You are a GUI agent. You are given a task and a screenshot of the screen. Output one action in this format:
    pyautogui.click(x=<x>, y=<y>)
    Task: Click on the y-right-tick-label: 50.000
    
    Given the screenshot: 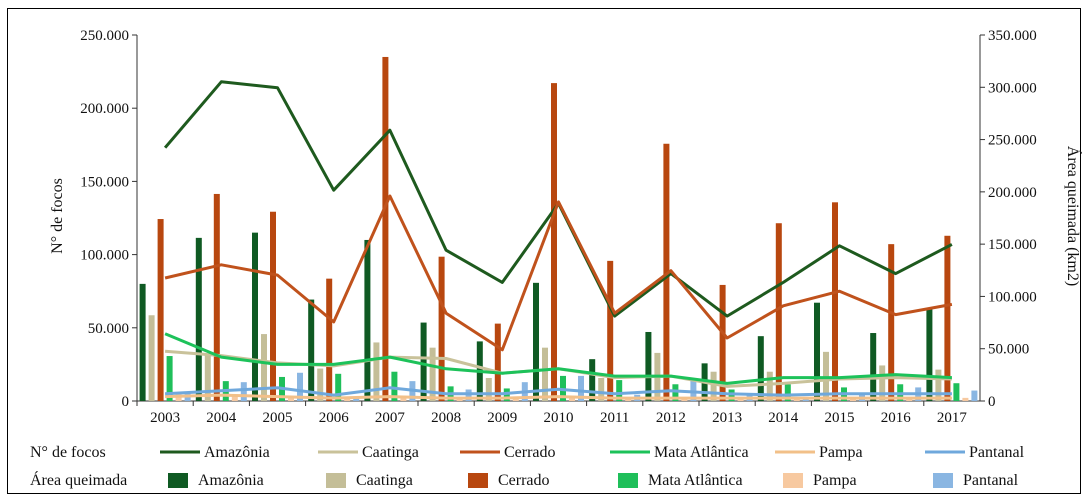 What is the action you would take?
    pyautogui.click(x=1008, y=350)
    